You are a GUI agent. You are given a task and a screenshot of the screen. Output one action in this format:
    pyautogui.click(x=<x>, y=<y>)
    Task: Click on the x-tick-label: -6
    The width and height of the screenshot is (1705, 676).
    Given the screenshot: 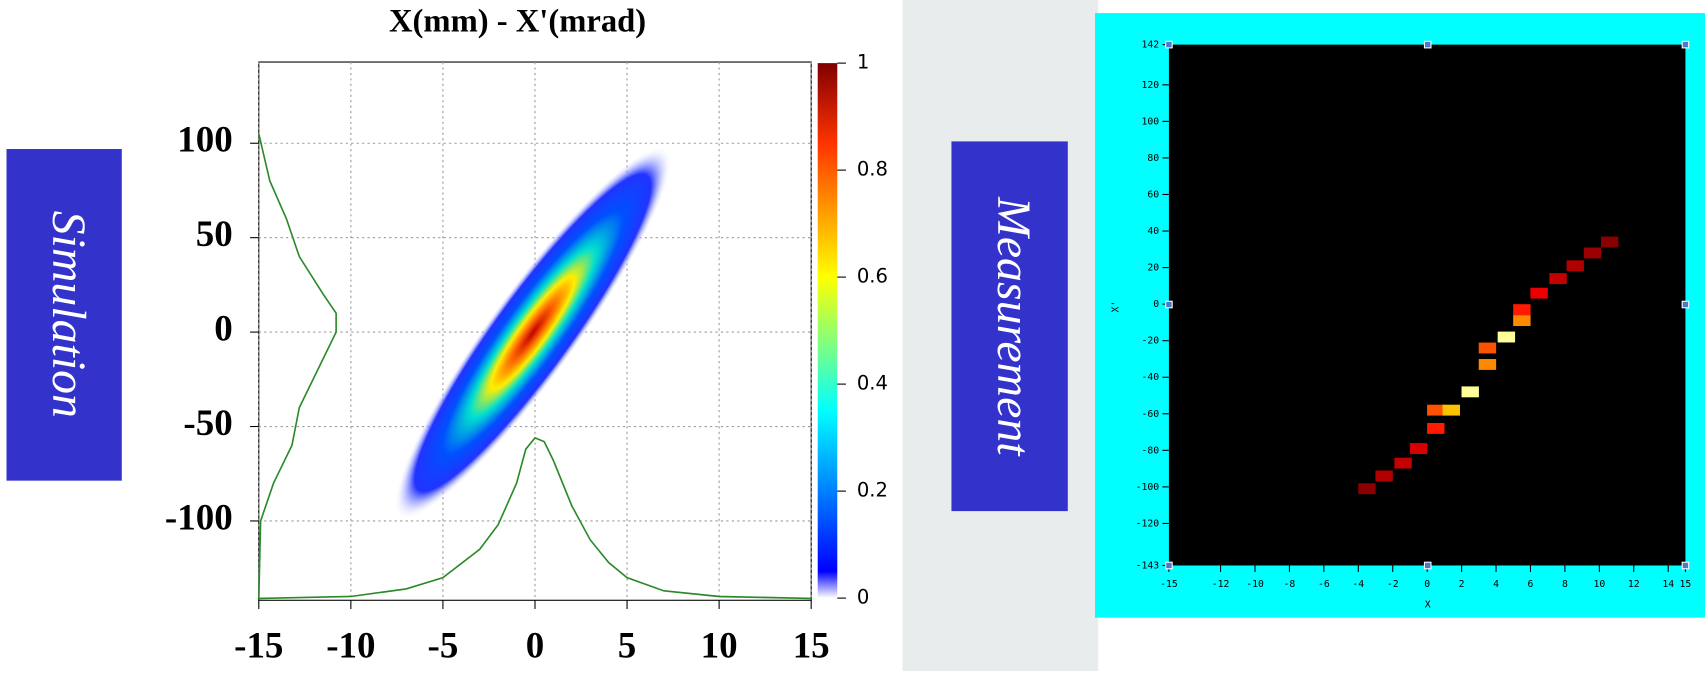 What is the action you would take?
    pyautogui.click(x=1324, y=584)
    